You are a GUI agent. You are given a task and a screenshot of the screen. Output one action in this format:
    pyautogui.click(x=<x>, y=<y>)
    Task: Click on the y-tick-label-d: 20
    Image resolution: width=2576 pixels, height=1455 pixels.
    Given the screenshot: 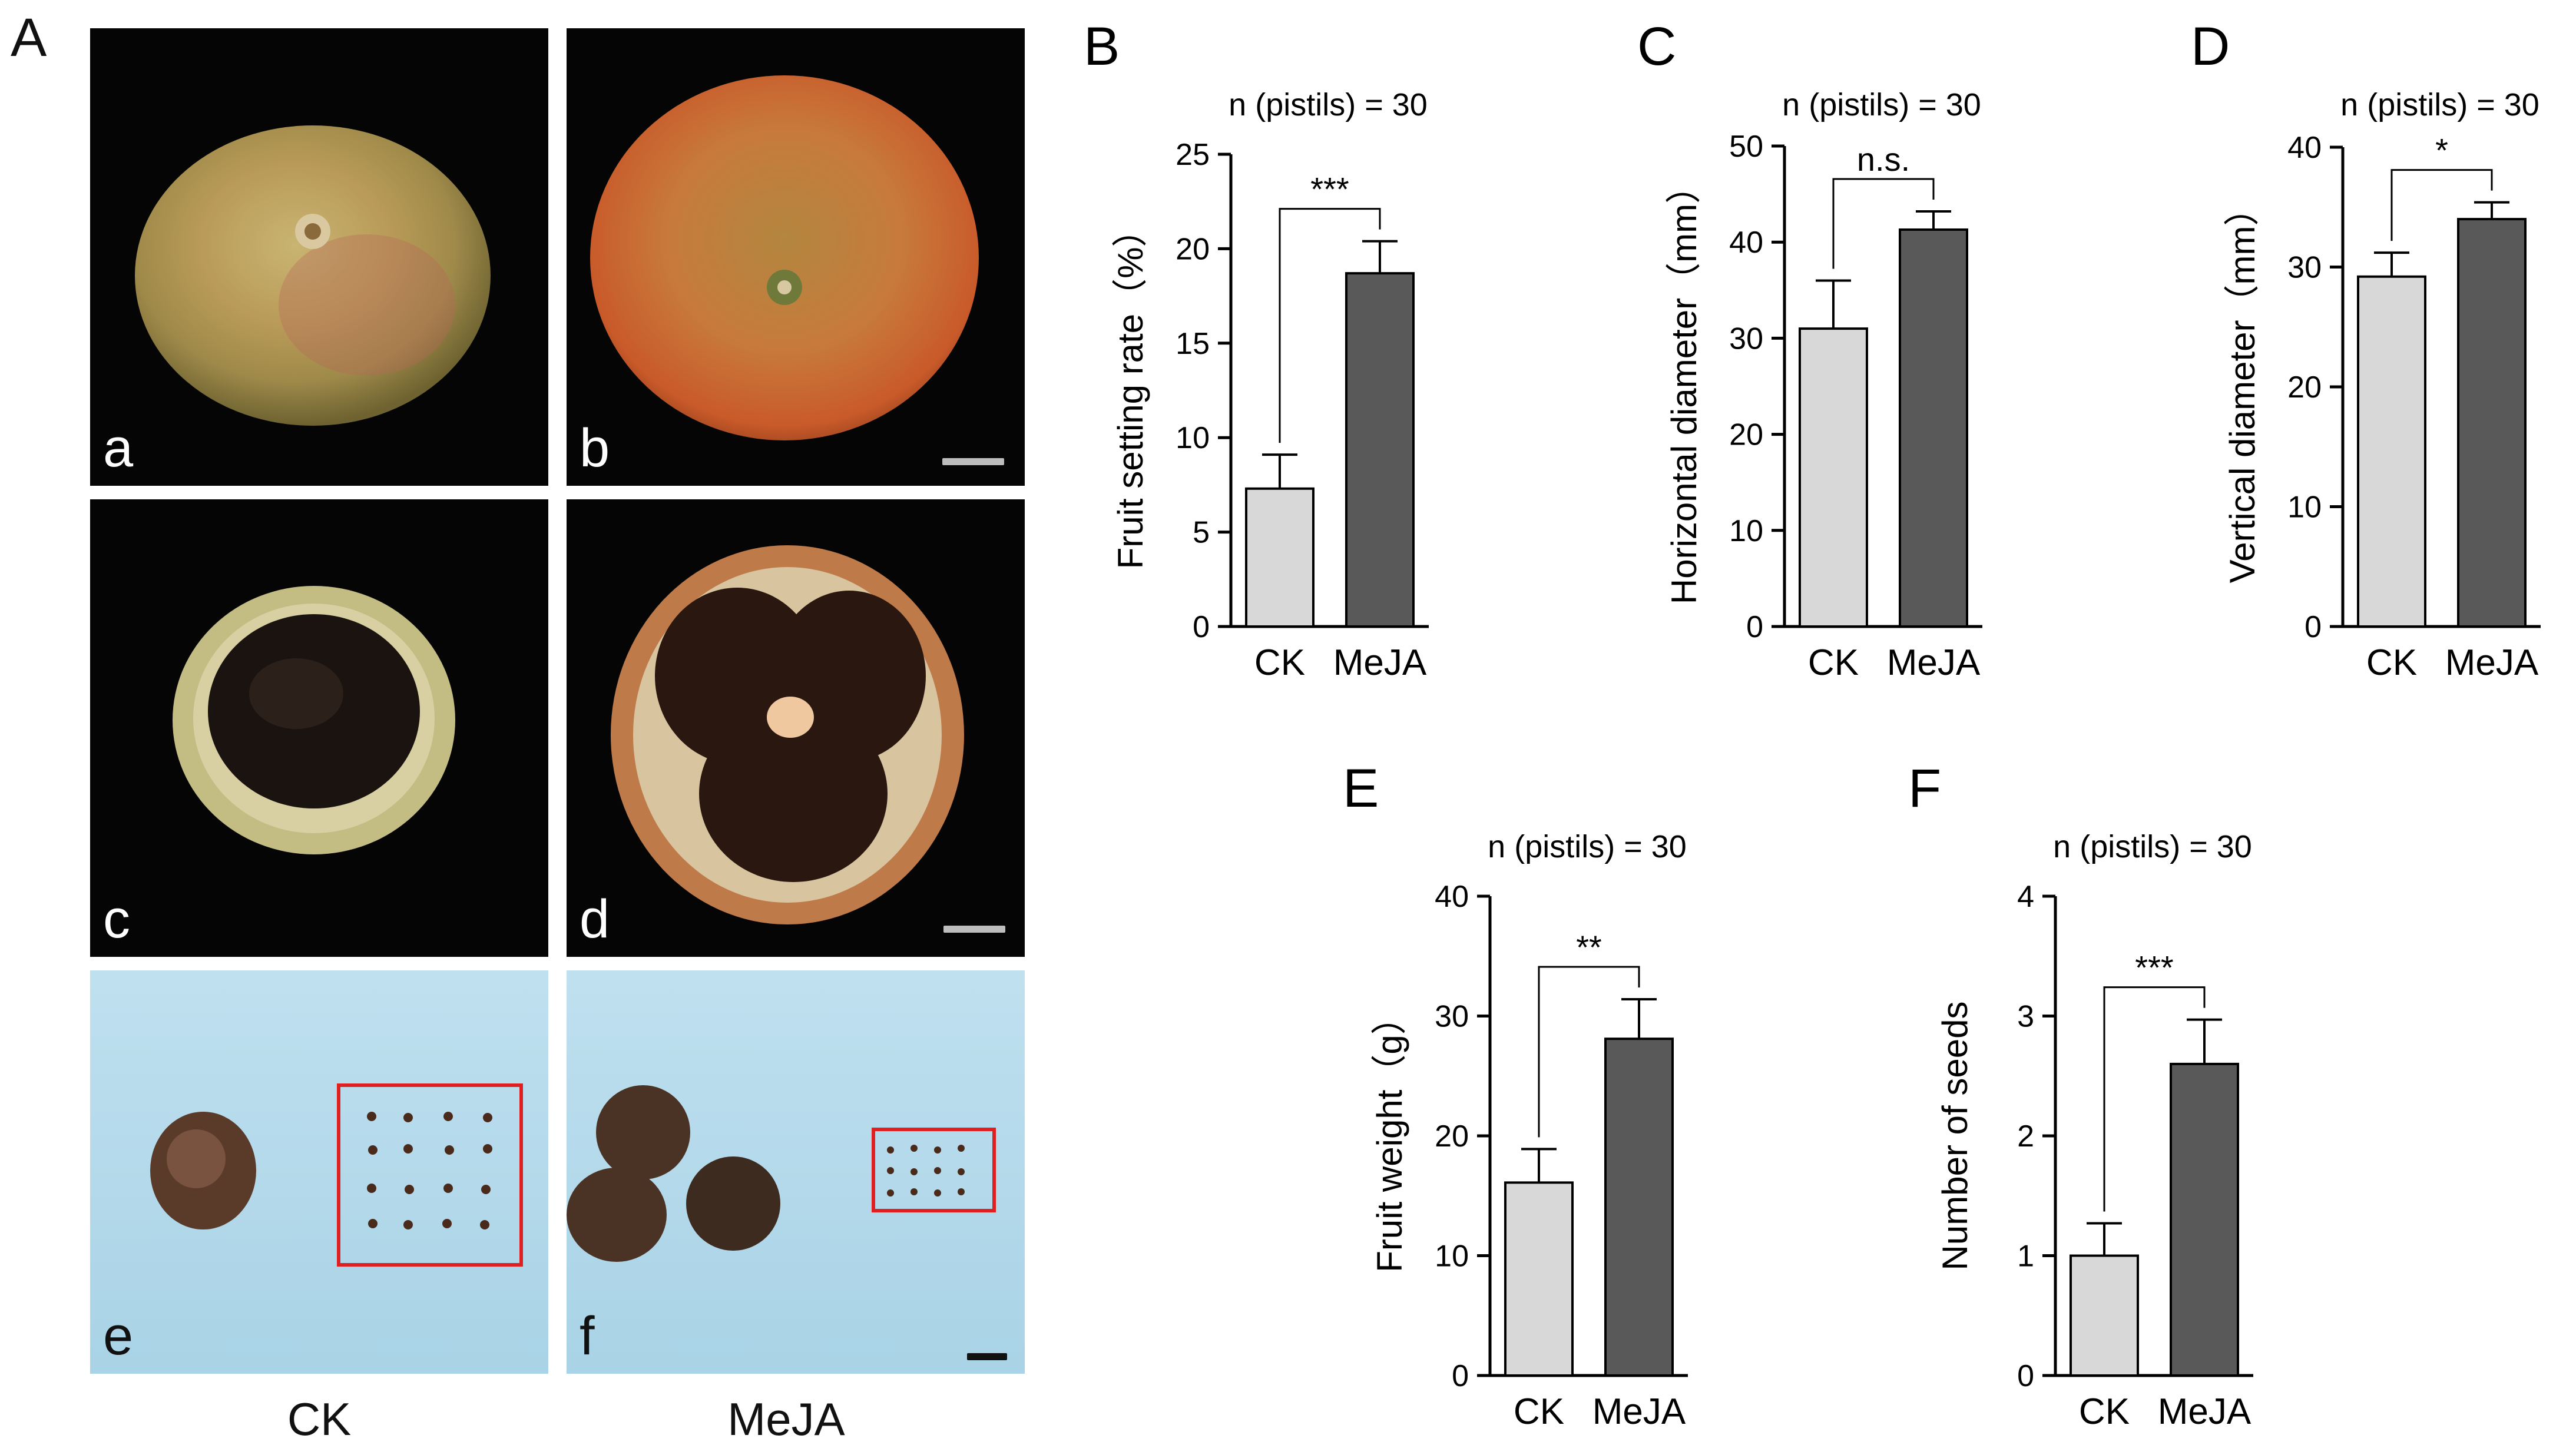 What is the action you would take?
    pyautogui.click(x=2304, y=387)
    